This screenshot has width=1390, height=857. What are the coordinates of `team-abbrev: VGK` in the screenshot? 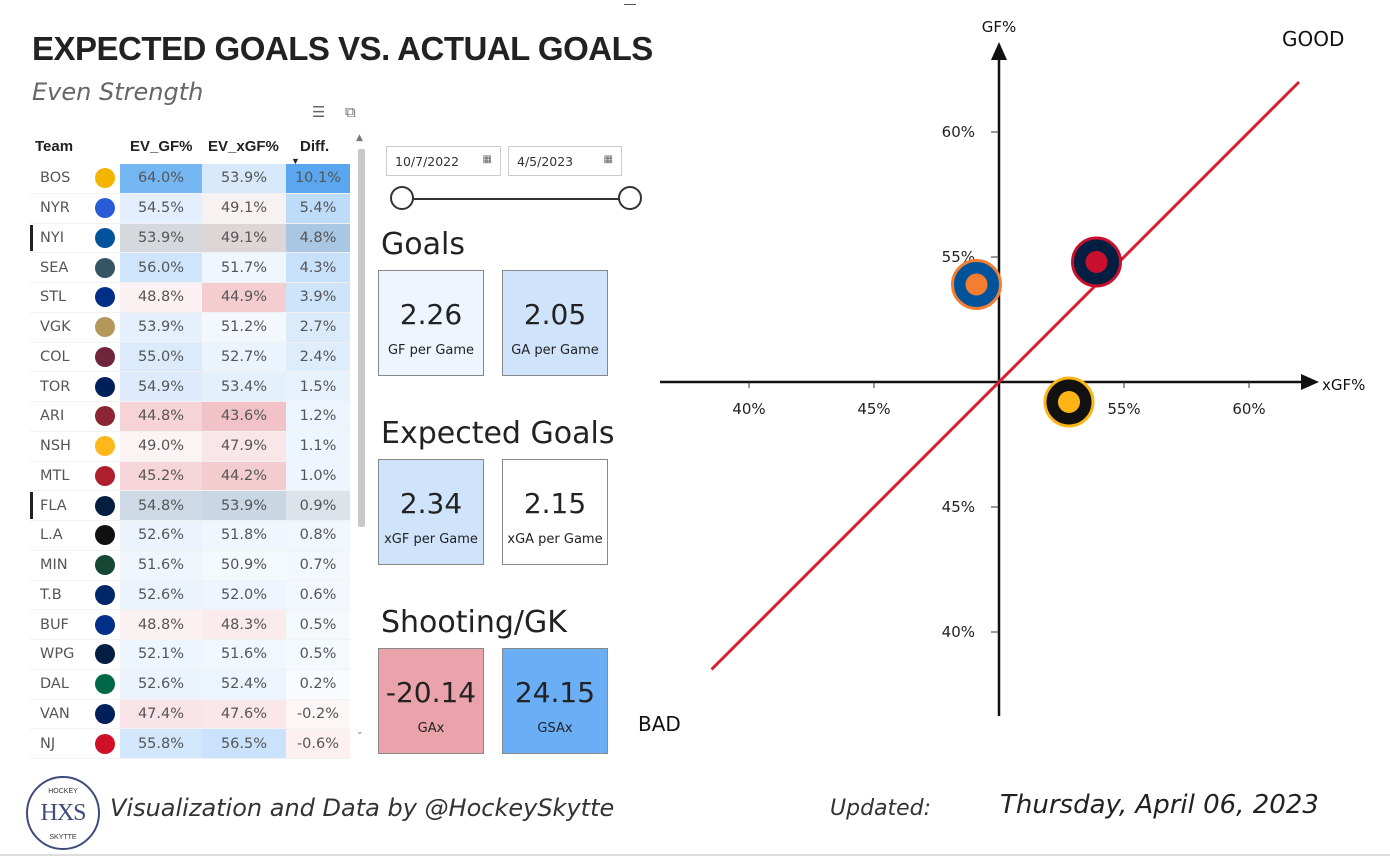 It's located at (55, 327).